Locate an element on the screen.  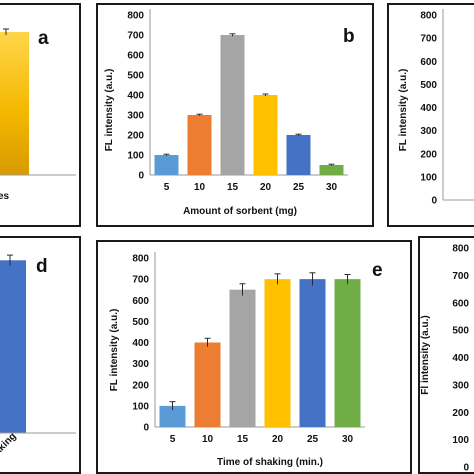
panel-e-x-tick-label: 20 is located at coordinates (278, 439).